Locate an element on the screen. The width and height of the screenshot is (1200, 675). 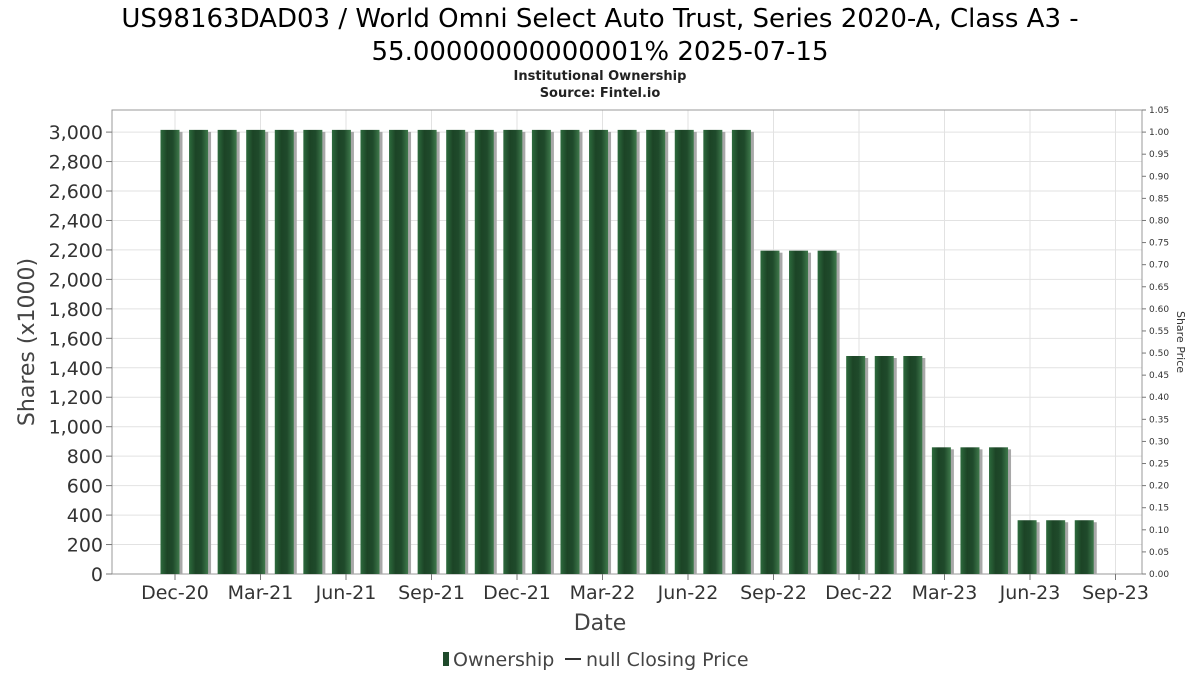
y2-tick-label: 0.85 is located at coordinates (1159, 199).